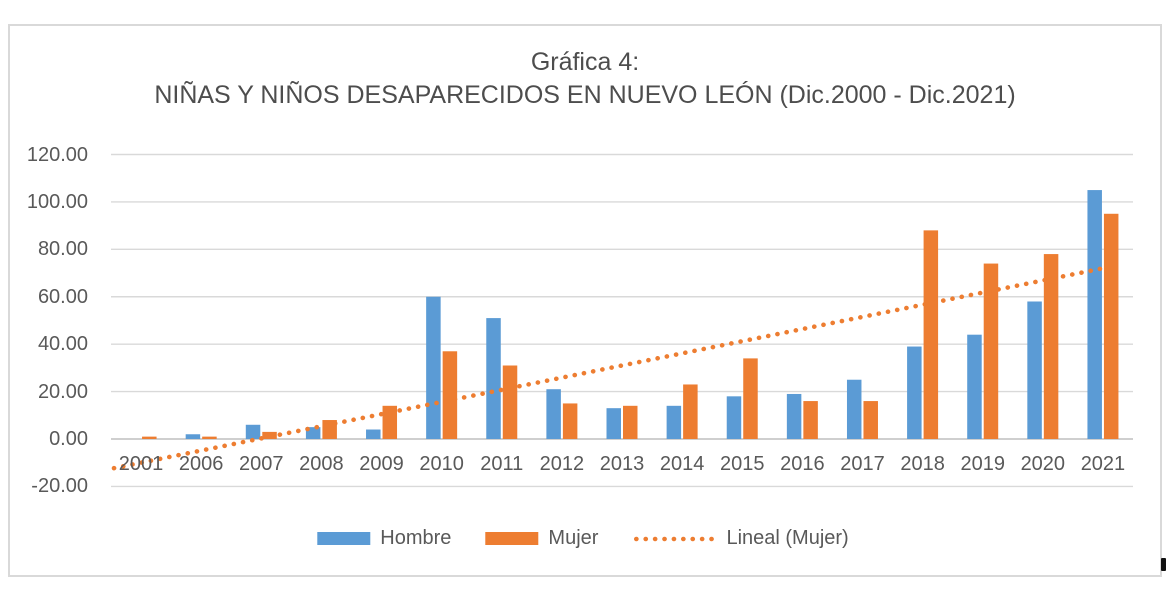 This screenshot has width=1166, height=595. Describe the element at coordinates (1094, 314) in the screenshot. I see `bar-hombre-2021` at that location.